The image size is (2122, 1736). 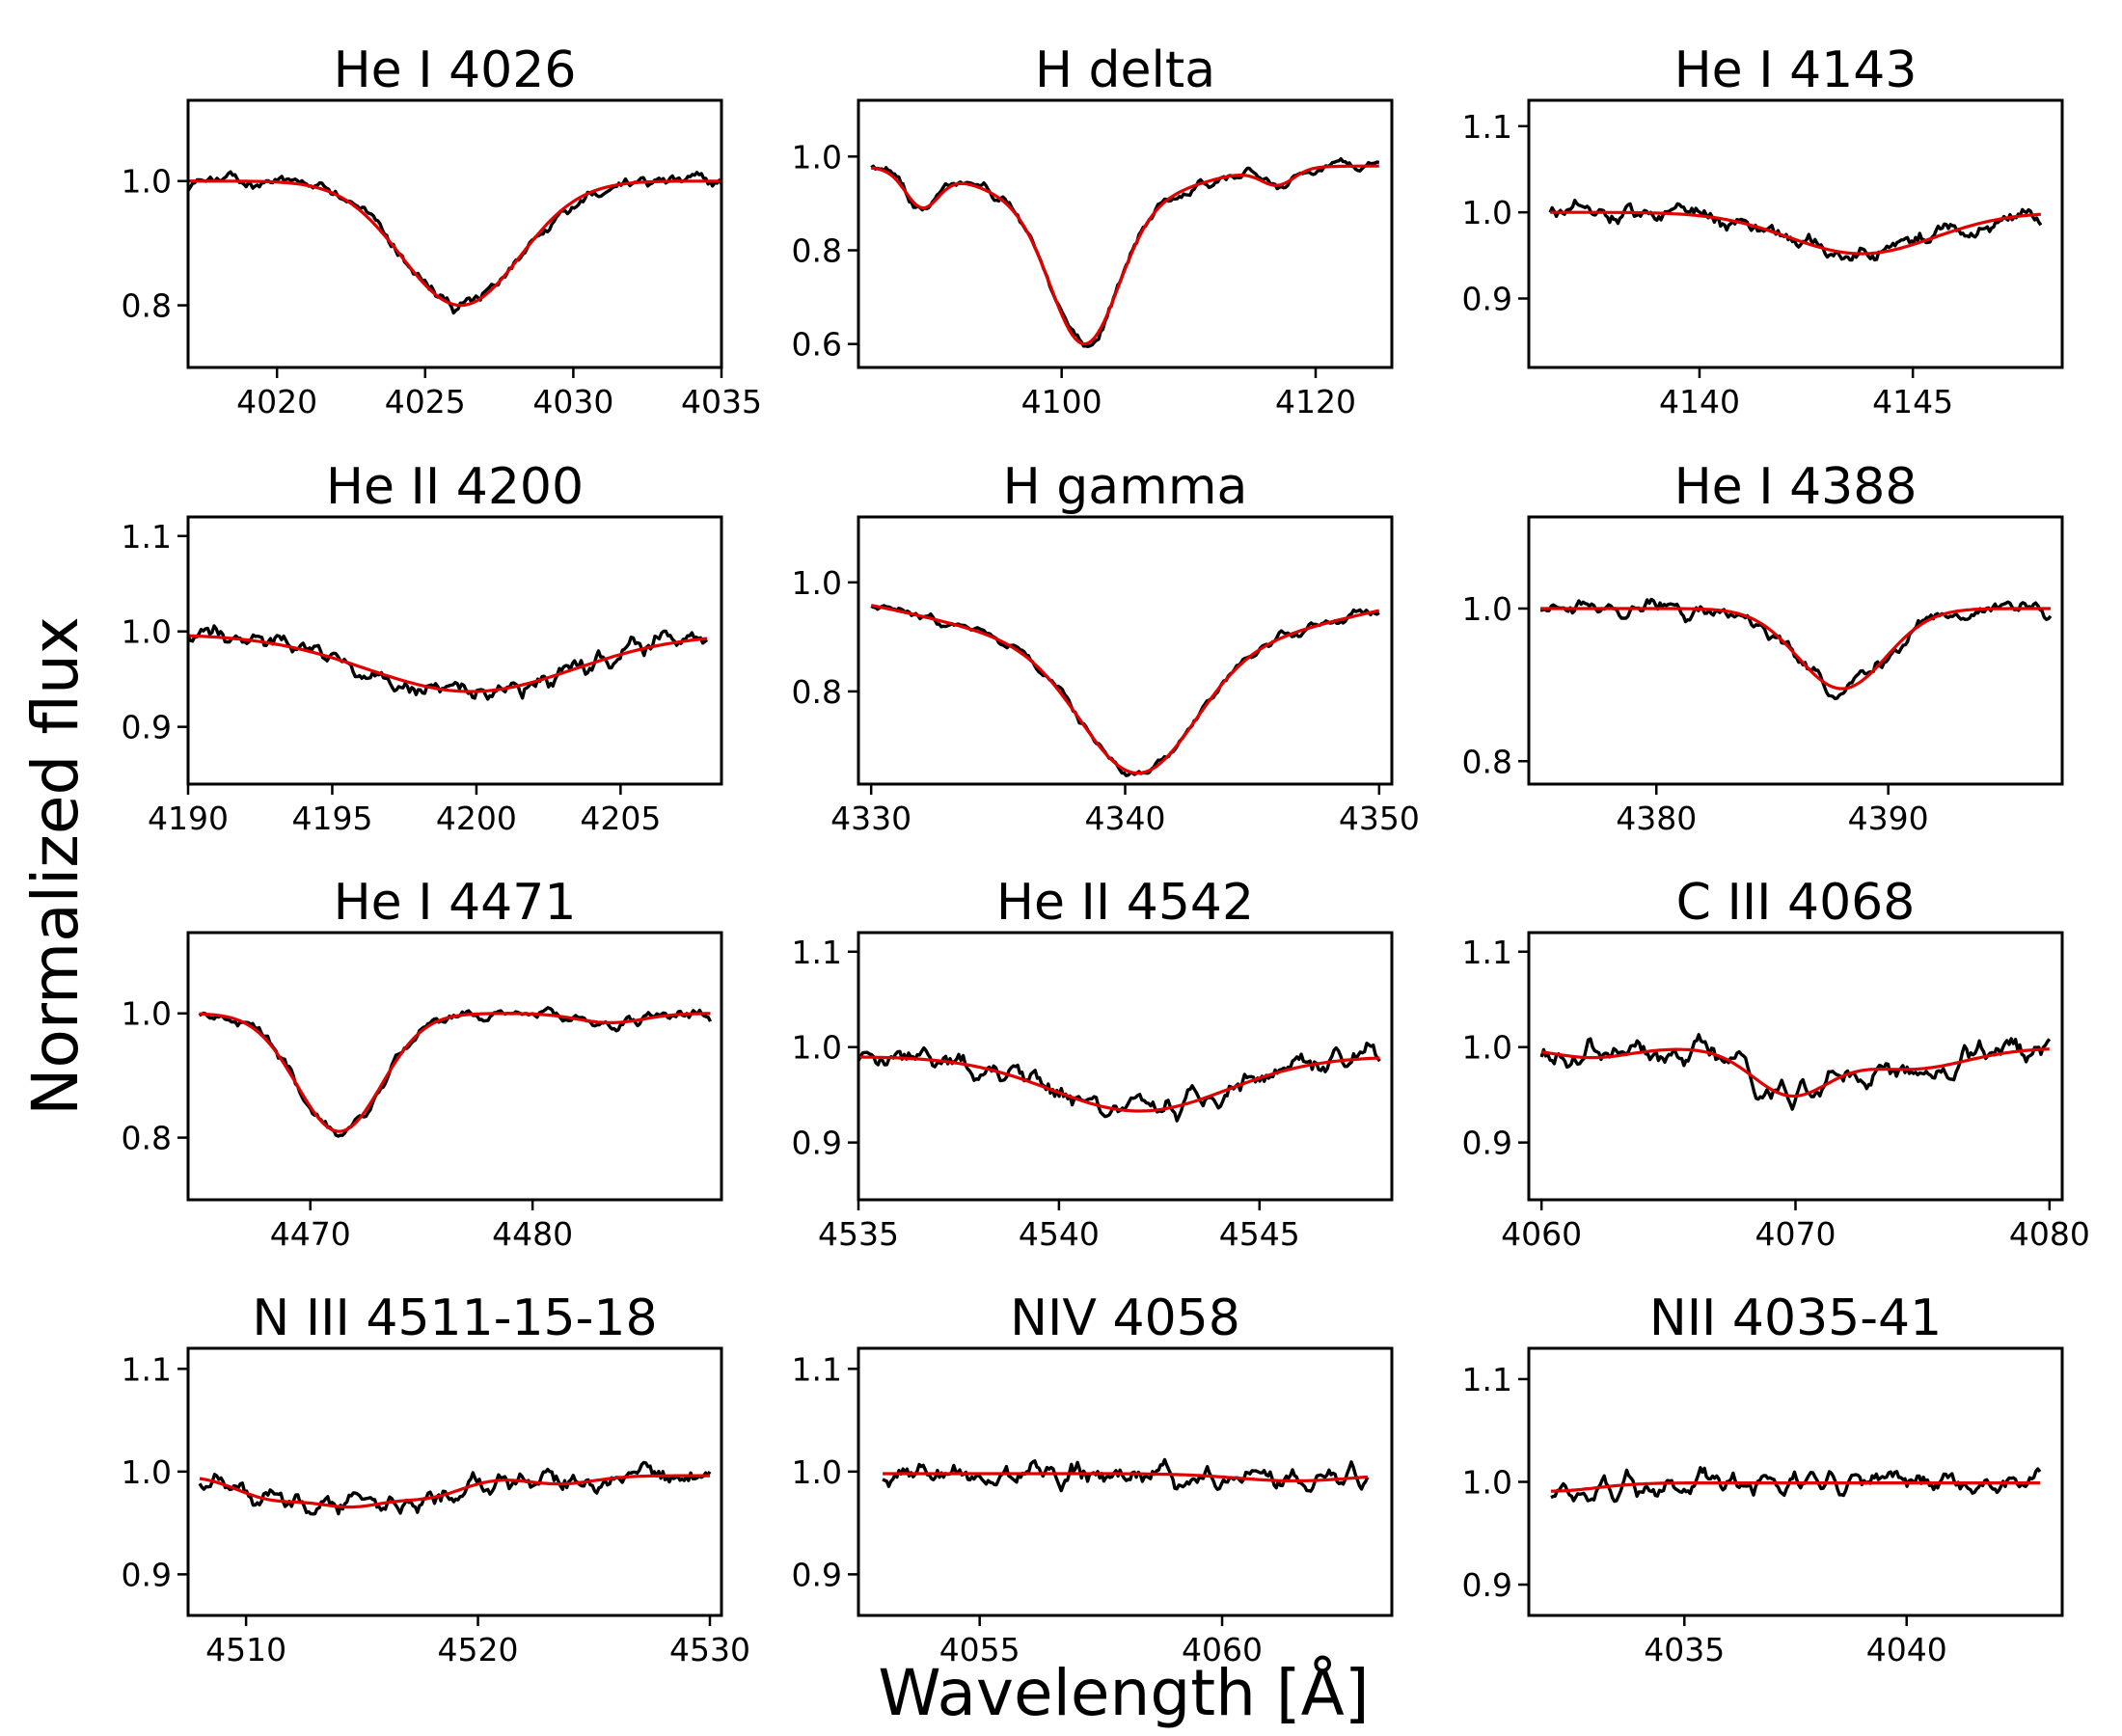 What do you see at coordinates (1657, 818) in the screenshot?
I see `x-tick-label: 4380` at bounding box center [1657, 818].